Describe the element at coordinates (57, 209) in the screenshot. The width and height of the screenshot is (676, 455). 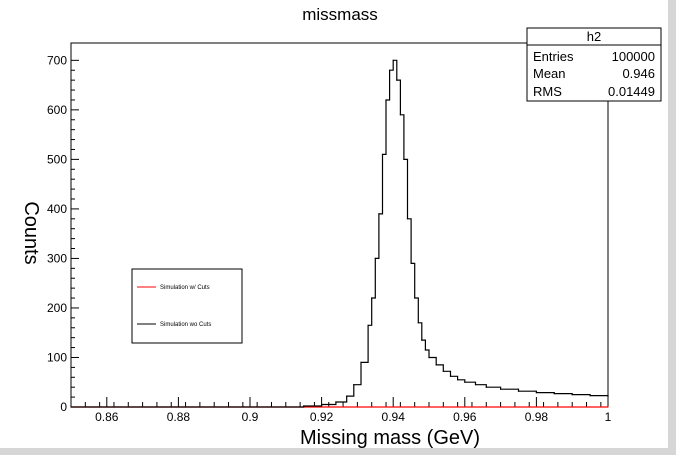
I see `y-tick-label: 400` at that location.